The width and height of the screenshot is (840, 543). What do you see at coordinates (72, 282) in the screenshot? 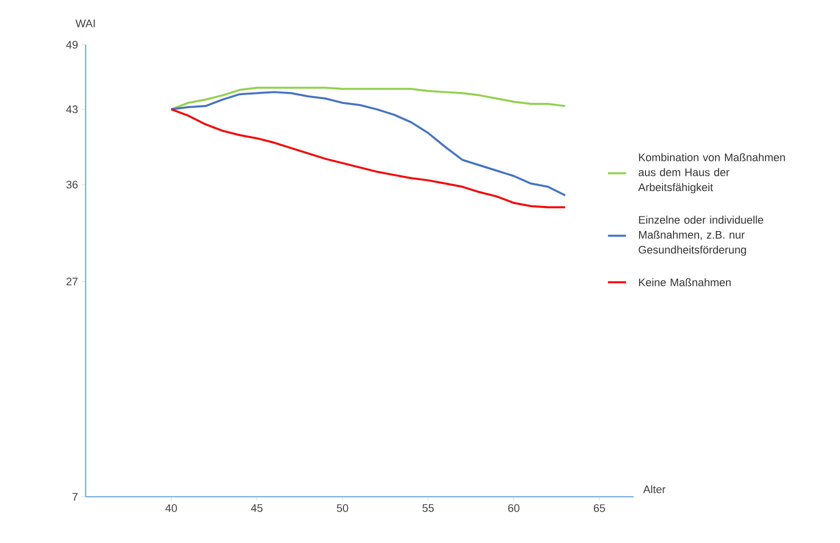
I see `y-tick-label: 27` at bounding box center [72, 282].